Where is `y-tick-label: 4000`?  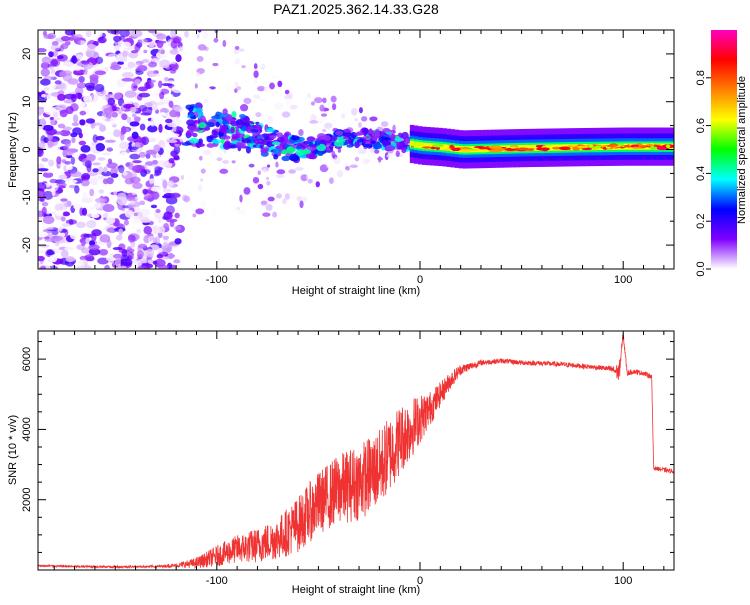 y-tick-label: 4000 is located at coordinates (27, 429).